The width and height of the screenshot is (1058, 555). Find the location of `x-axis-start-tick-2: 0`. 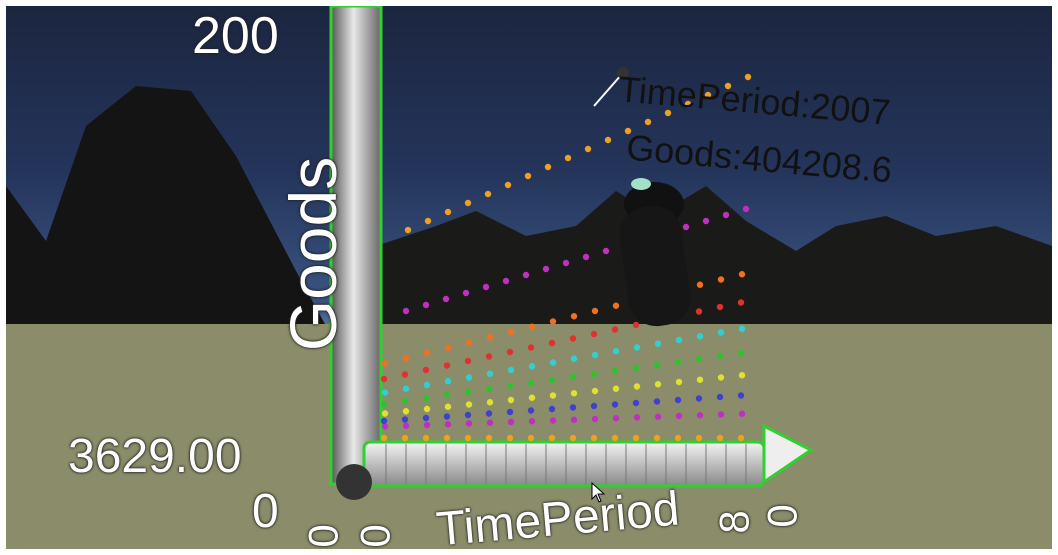

x-axis-start-tick-2: 0 is located at coordinates (376, 535).